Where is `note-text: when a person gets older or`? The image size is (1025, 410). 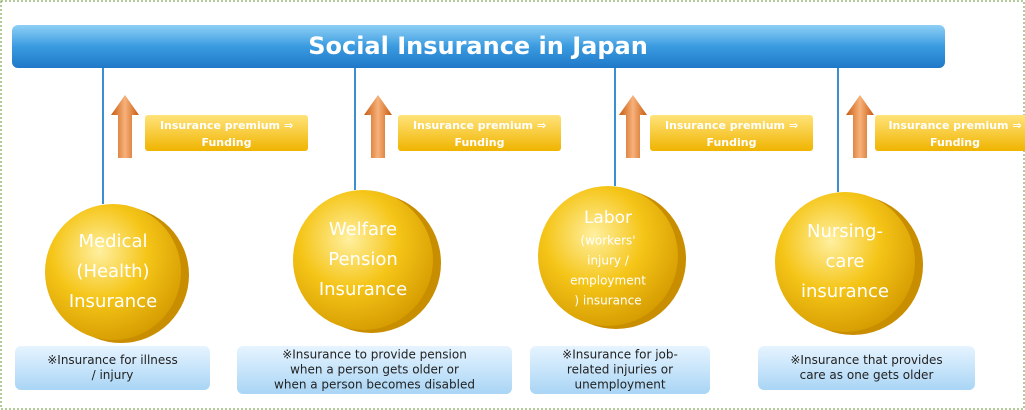 note-text: when a person gets older or is located at coordinates (374, 370).